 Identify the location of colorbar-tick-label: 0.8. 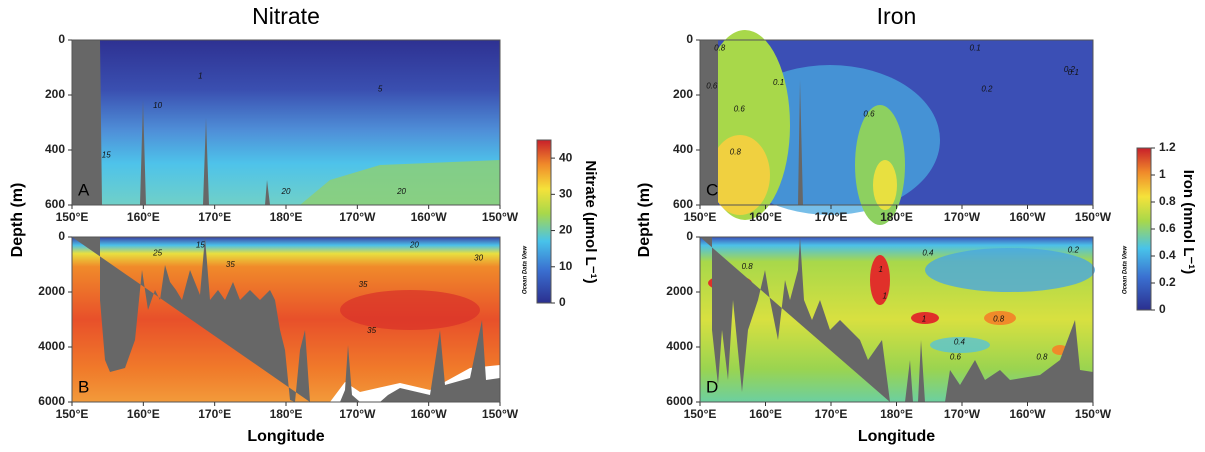
(1167, 201).